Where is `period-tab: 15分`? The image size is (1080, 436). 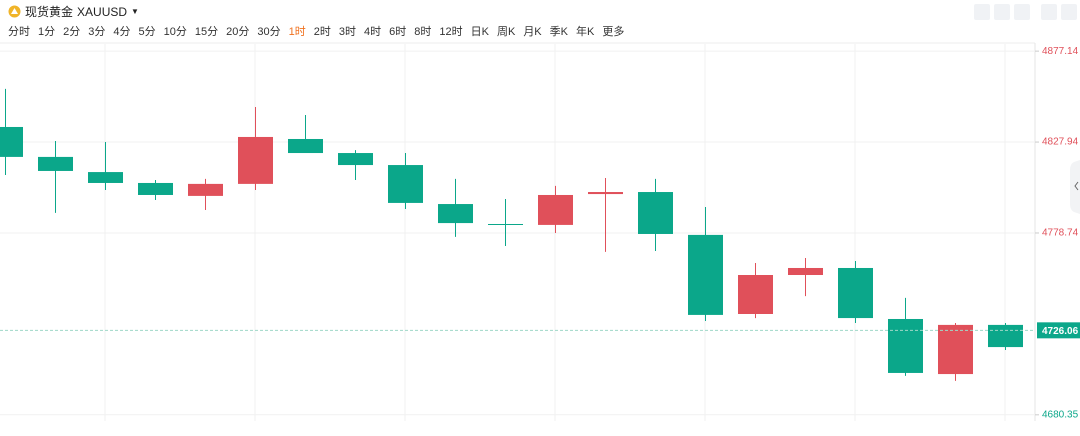 period-tab: 15分 is located at coordinates (206, 32).